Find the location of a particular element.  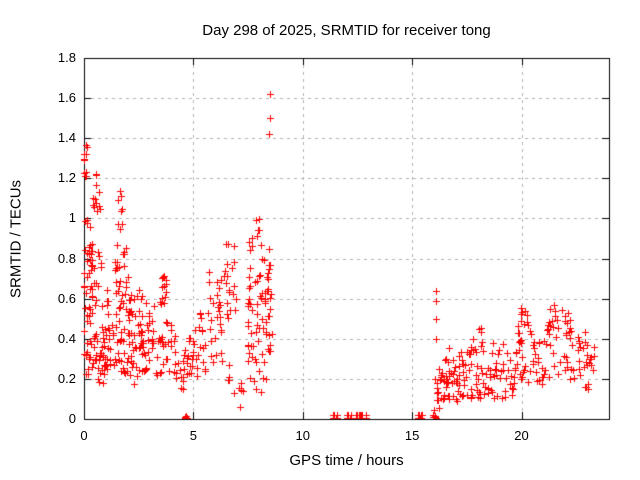

x-tick-label: 15 is located at coordinates (412, 435).